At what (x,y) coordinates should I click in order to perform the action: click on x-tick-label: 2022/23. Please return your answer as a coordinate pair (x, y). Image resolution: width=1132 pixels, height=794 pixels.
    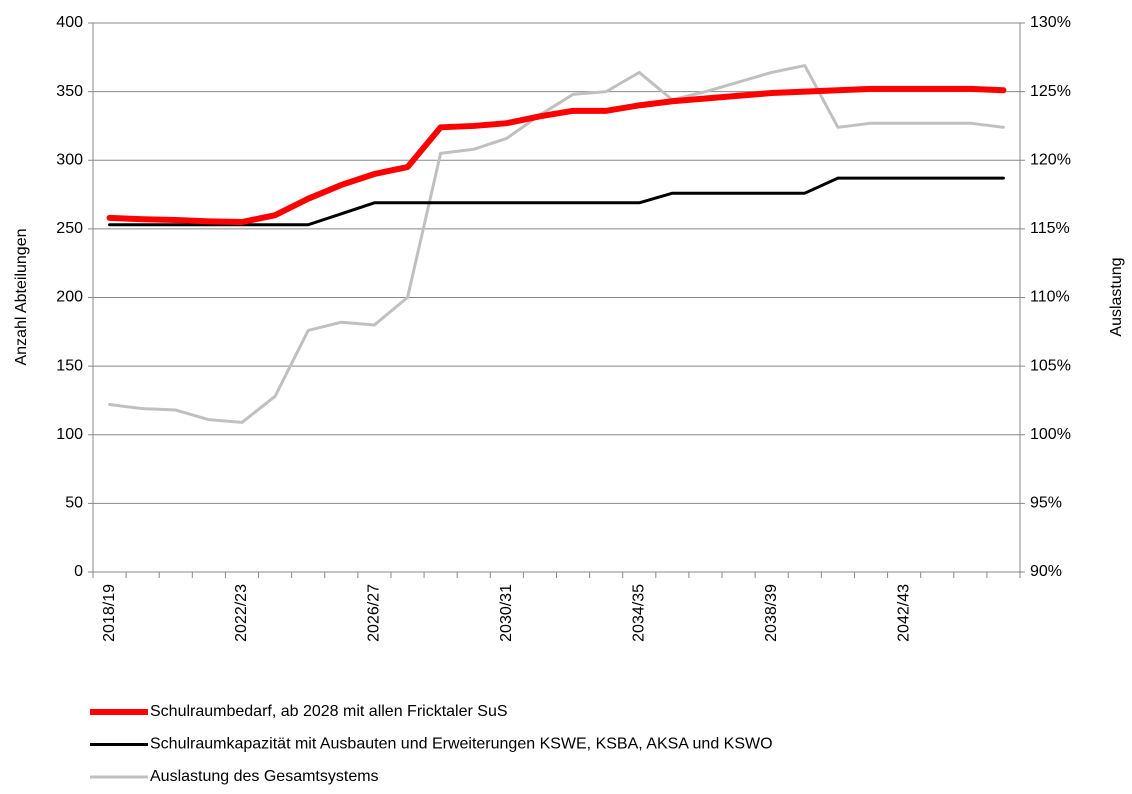
    Looking at the image, I should click on (241, 613).